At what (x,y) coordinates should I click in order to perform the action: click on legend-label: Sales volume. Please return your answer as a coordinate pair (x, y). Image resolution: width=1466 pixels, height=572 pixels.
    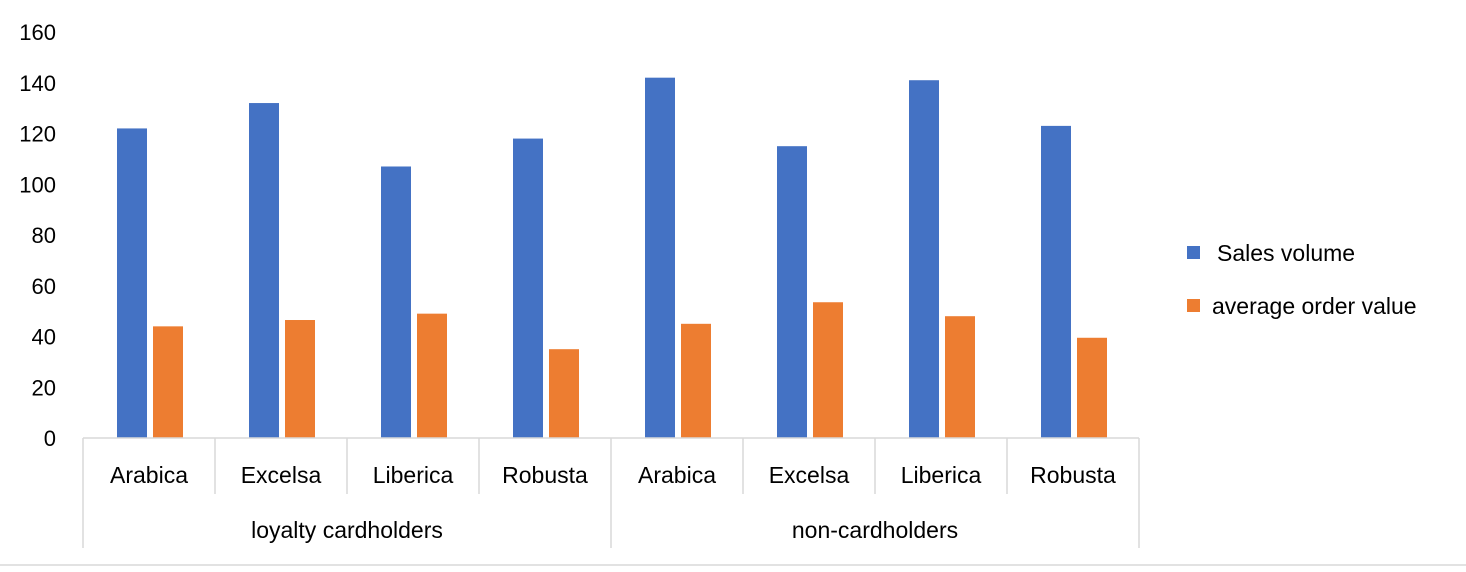
    Looking at the image, I should click on (1286, 253).